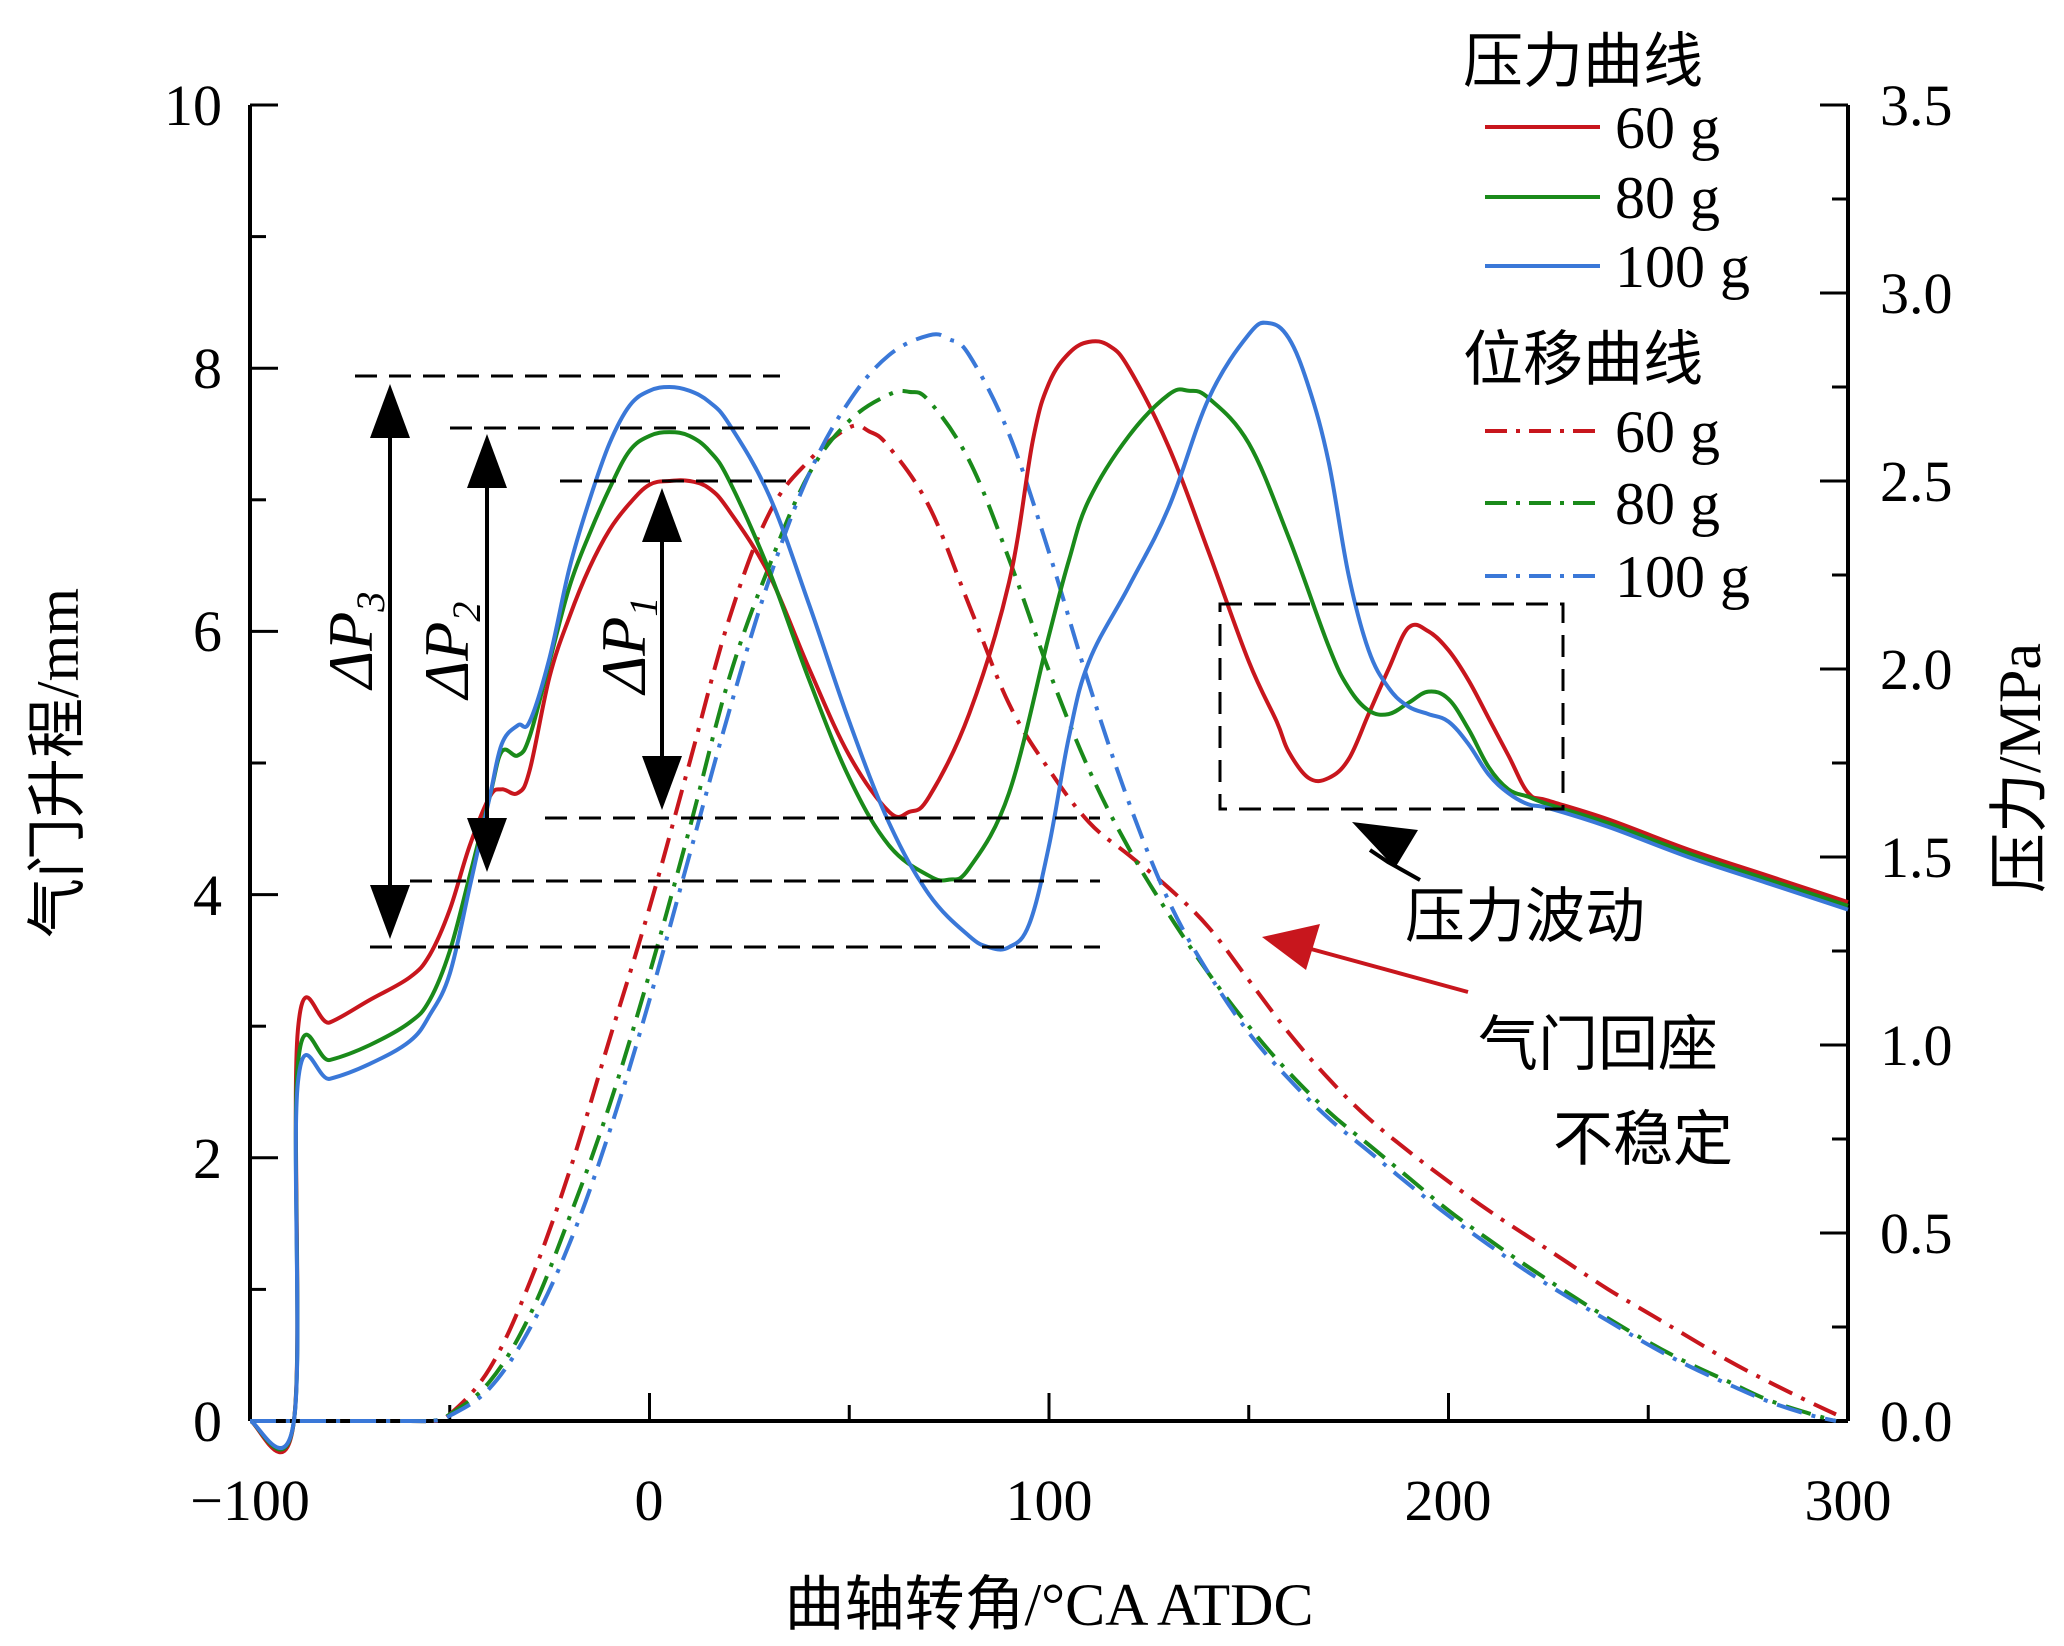 This screenshot has width=2064, height=1646. I want to click on delta-p2-label: ΔP2, so click(450, 652).